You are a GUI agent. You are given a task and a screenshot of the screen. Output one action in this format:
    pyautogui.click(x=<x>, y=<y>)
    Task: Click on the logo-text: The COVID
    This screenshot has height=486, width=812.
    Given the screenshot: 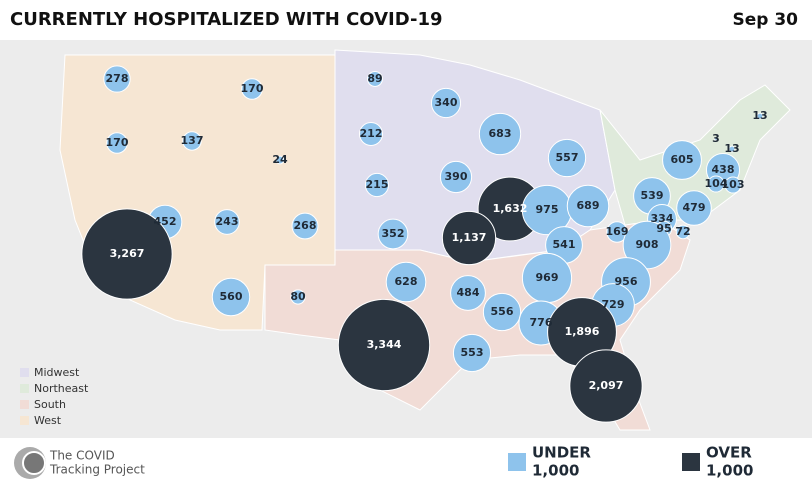 What is the action you would take?
    pyautogui.click(x=82, y=456)
    